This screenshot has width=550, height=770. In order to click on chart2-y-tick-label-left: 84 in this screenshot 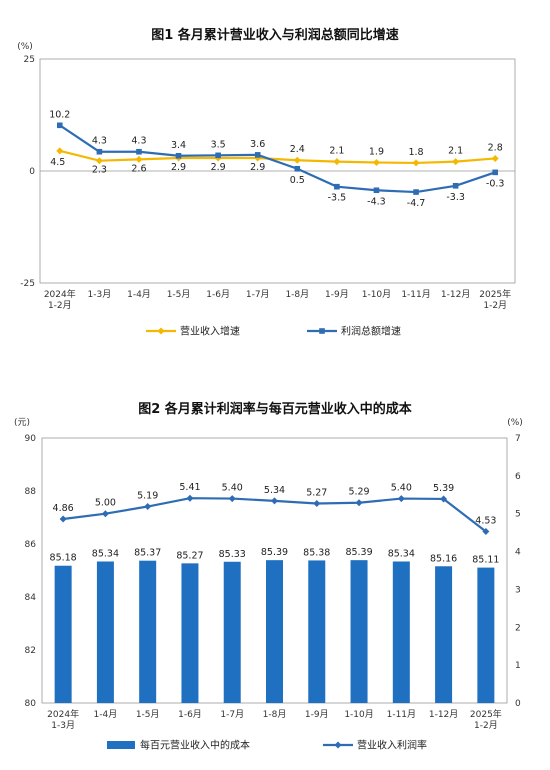, I will do `click(31, 598)`.